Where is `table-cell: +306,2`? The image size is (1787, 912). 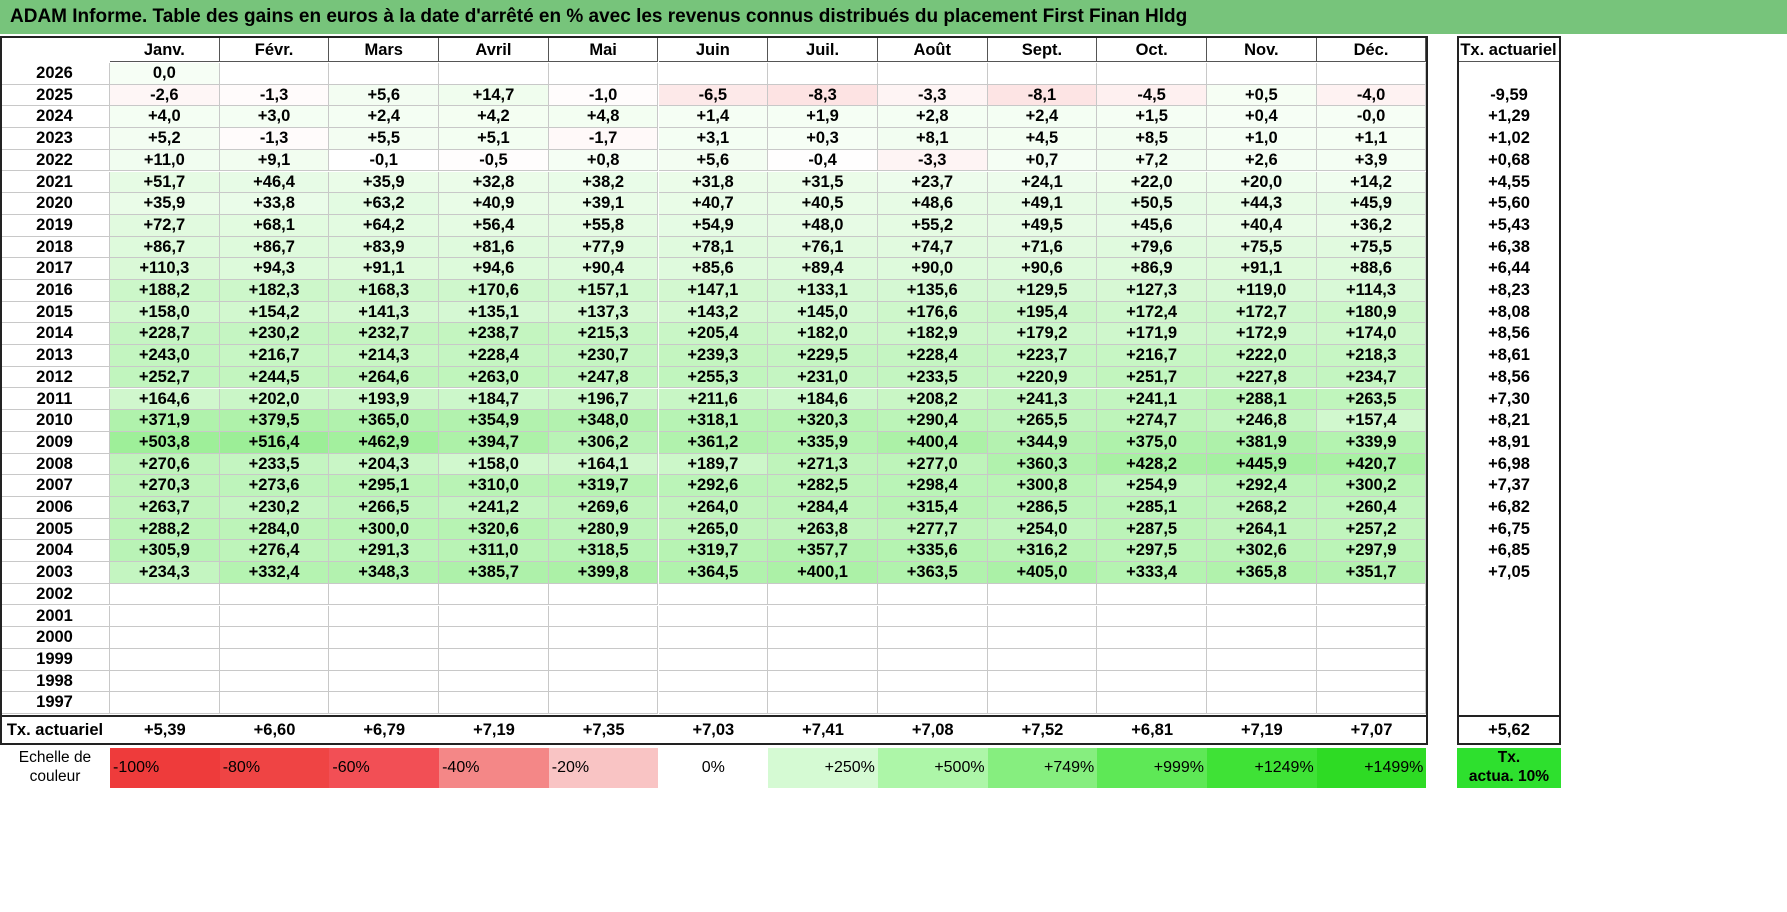 table-cell: +306,2 is located at coordinates (603, 442).